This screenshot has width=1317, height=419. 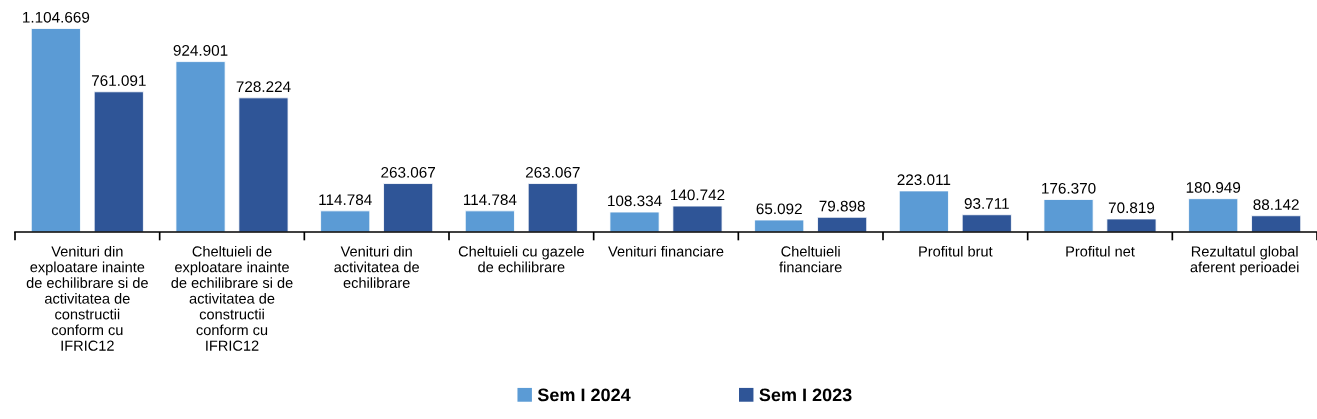 What do you see at coordinates (805, 395) in the screenshot?
I see `legend-label: Sem I 2023` at bounding box center [805, 395].